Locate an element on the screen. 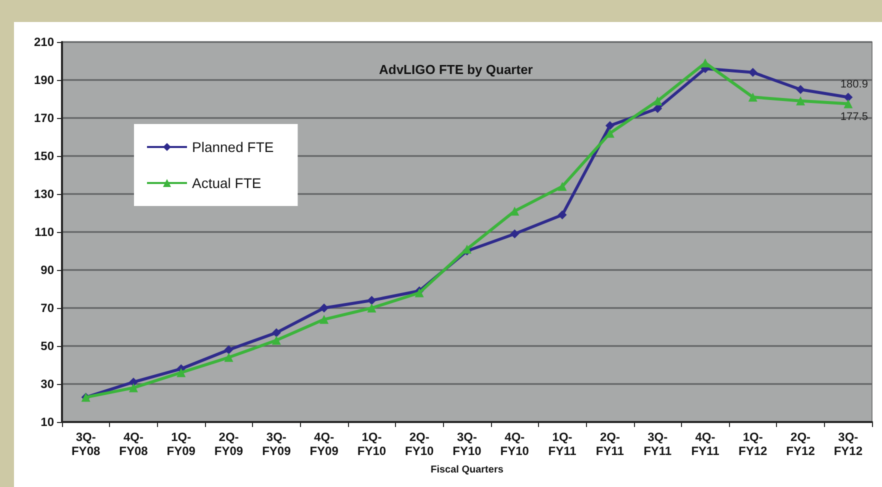  x-tick-label: 4Q- FY10 is located at coordinates (515, 444).